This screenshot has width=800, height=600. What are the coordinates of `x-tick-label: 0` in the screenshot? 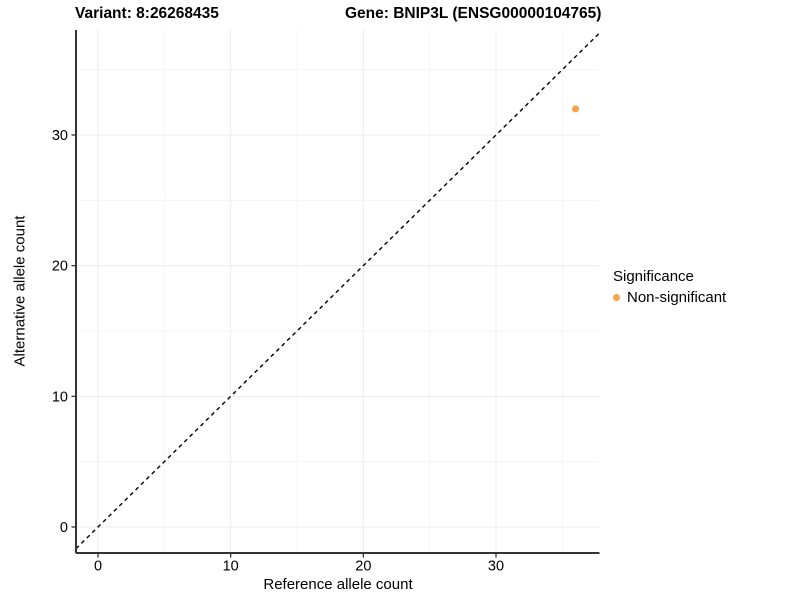 It's located at (98, 567).